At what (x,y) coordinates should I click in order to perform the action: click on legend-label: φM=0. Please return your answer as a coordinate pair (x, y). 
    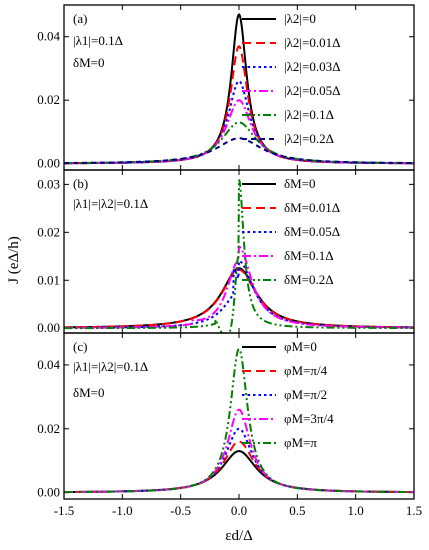
    Looking at the image, I should click on (300, 346).